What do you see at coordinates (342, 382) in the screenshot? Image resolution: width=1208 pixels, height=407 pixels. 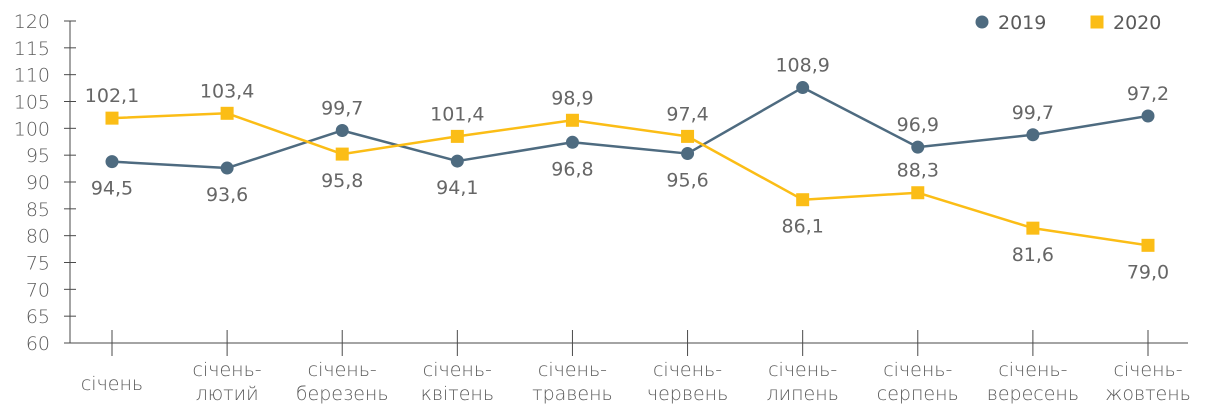 I see `x-tick-label: січень-березень` at bounding box center [342, 382].